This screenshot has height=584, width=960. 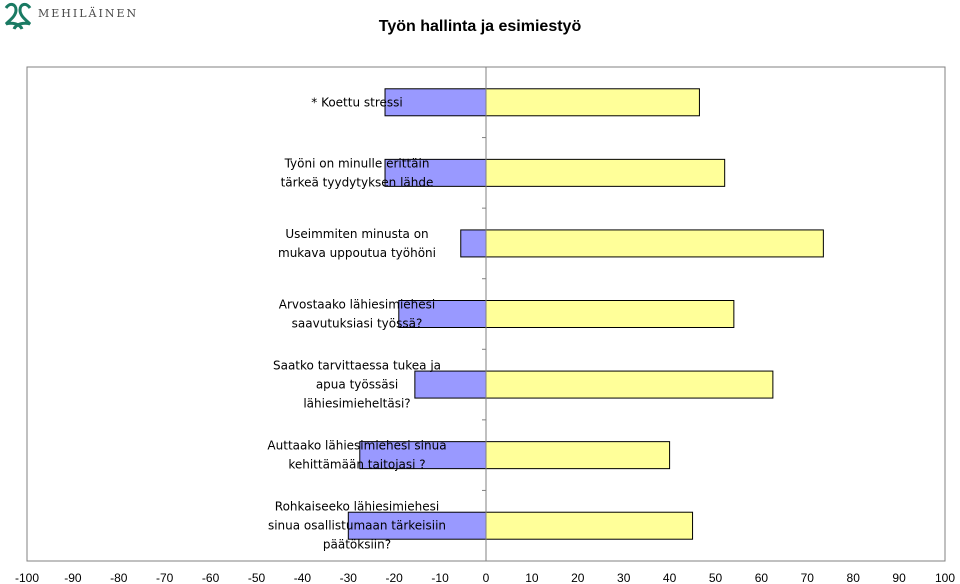 I want to click on x-tick-label: -90, so click(x=73, y=577).